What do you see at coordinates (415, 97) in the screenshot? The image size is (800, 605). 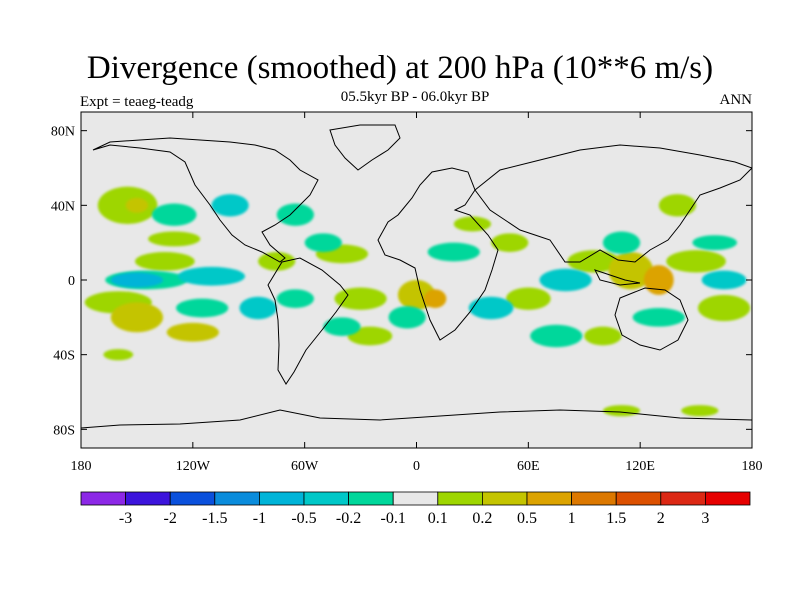 I see `plot-subtitle: 05.5kyr BP - 06.0kyr BP` at bounding box center [415, 97].